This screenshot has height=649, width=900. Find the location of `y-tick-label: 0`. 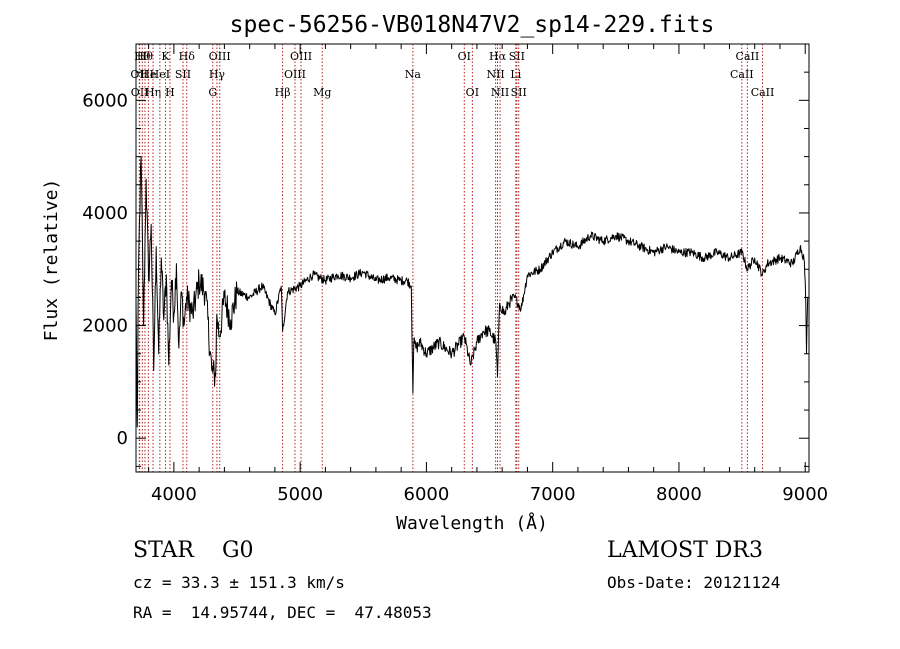

y-tick-label: 0 is located at coordinates (122, 438).